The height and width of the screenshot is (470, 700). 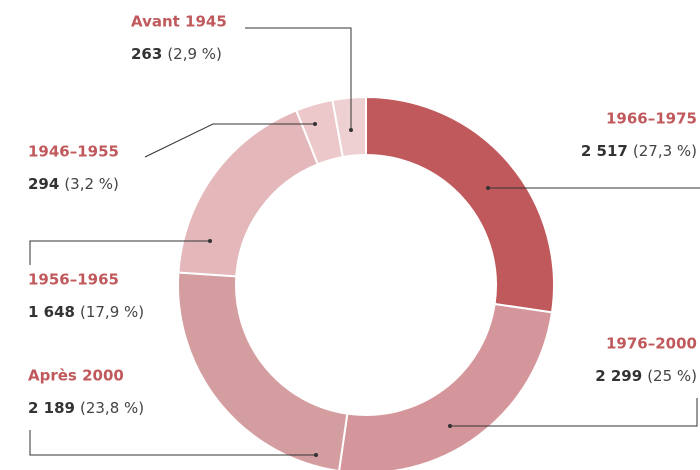 I want to click on value-label: 263 (2,9 %), so click(x=176, y=54).